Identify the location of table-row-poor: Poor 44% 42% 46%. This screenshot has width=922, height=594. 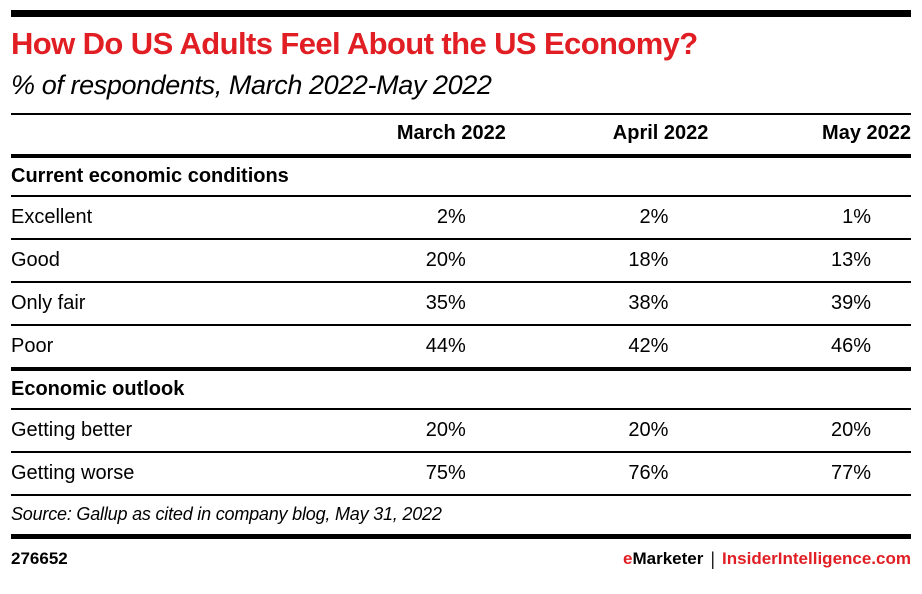
(461, 347).